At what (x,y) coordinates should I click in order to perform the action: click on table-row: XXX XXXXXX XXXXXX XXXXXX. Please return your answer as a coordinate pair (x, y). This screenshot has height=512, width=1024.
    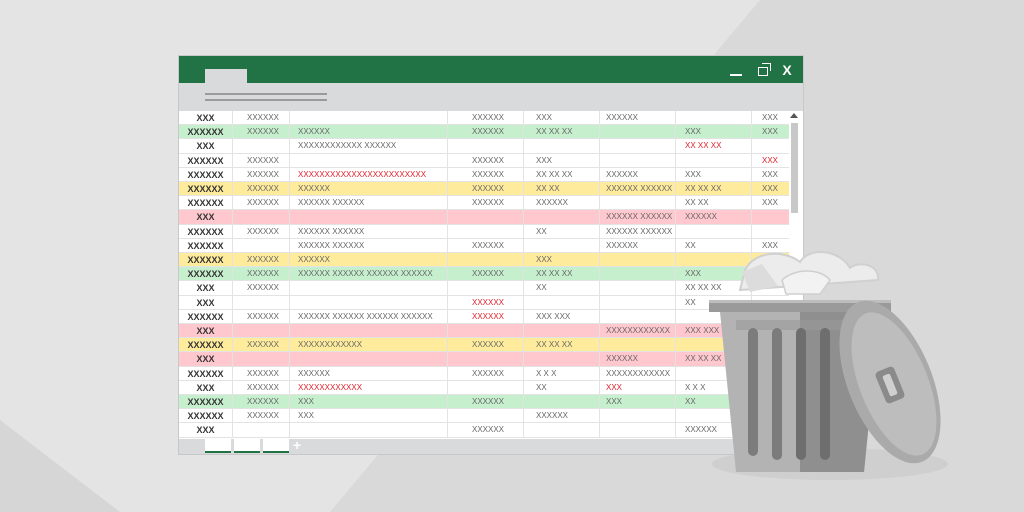
    Looking at the image, I should click on (484, 217).